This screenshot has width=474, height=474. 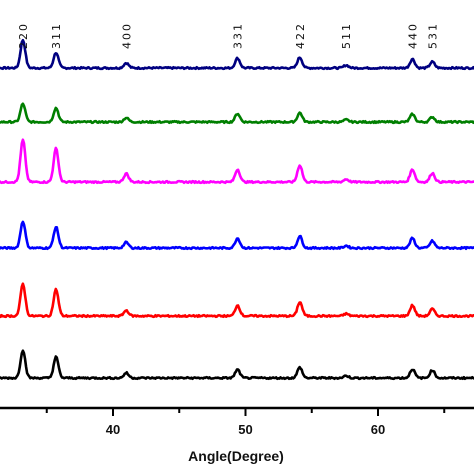 What do you see at coordinates (412, 35) in the screenshot?
I see `peak-label: 440` at bounding box center [412, 35].